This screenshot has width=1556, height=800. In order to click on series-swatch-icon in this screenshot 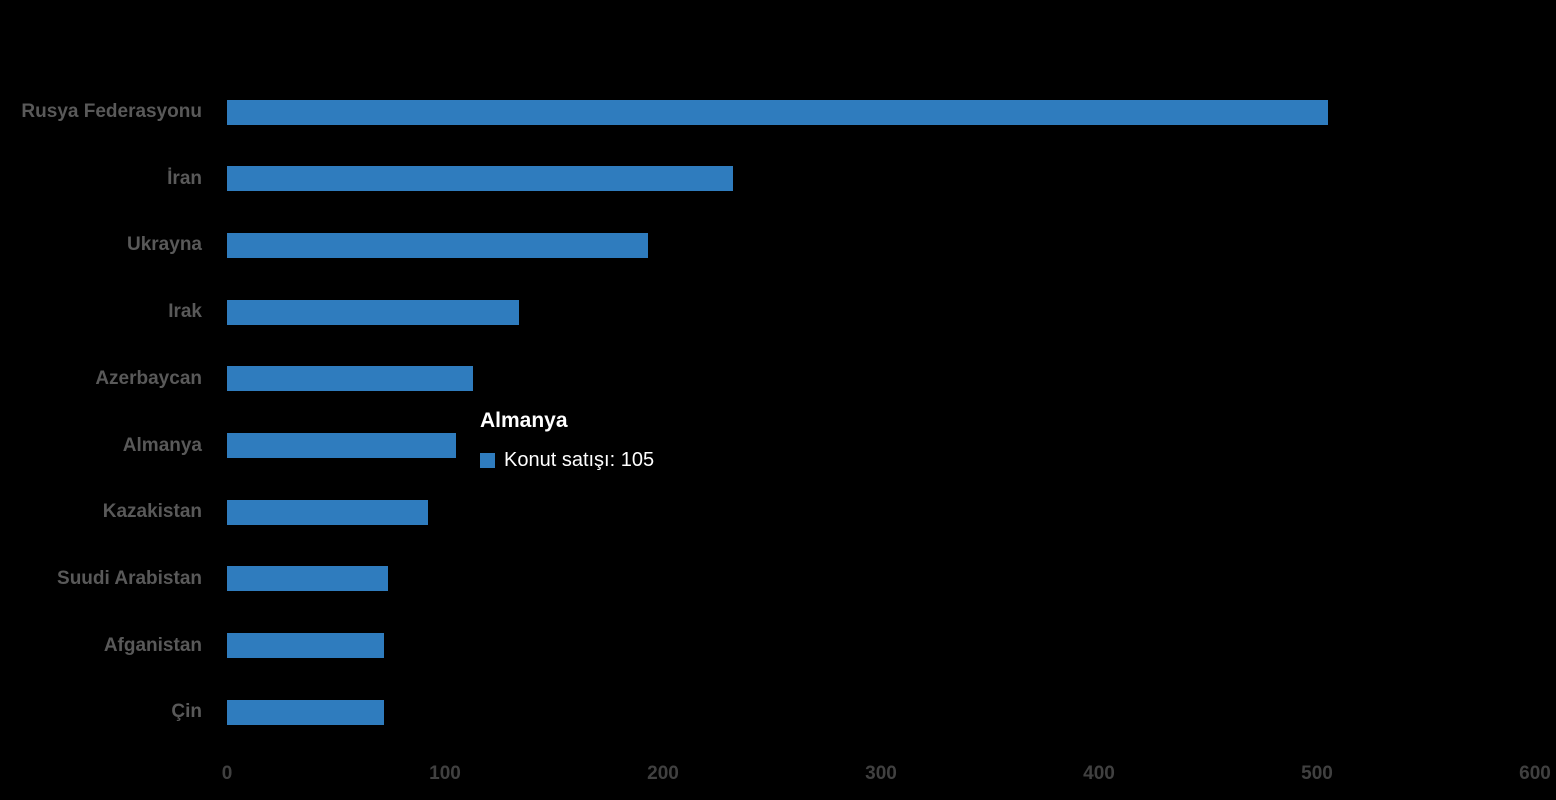, I will do `click(487, 460)`.